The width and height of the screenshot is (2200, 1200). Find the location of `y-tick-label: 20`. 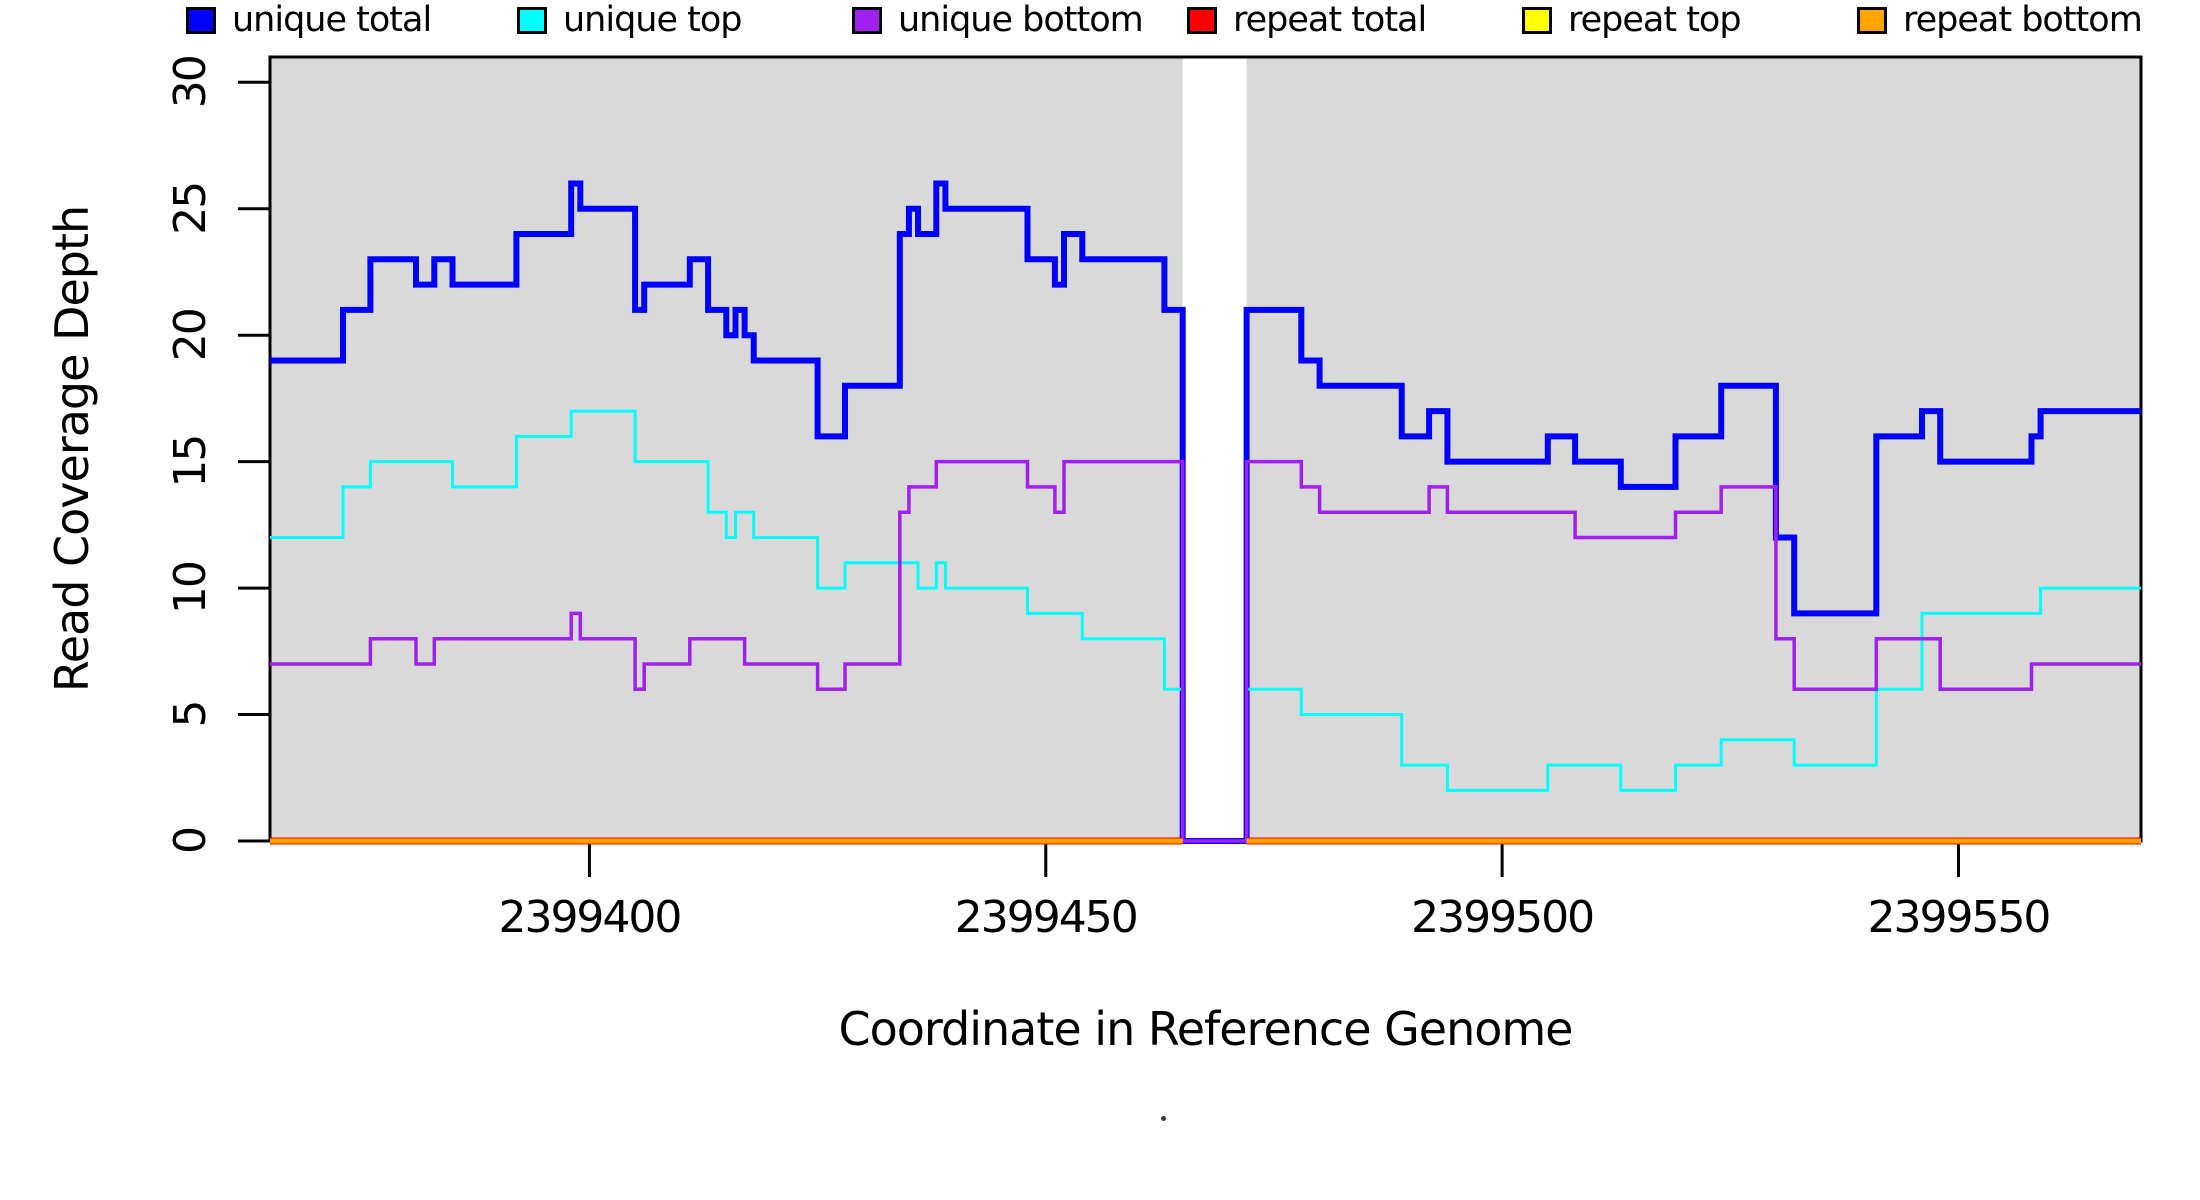

y-tick-label: 20 is located at coordinates (190, 335).